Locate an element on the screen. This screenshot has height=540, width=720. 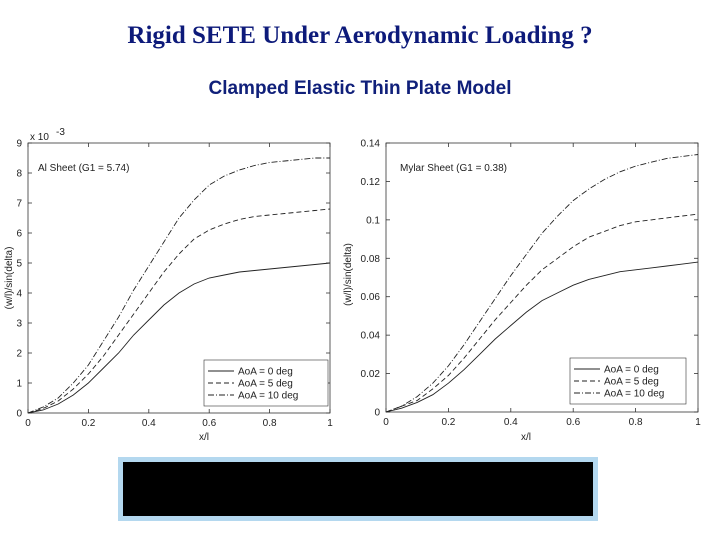
bottom-dark-image is located at coordinates (358, 489).